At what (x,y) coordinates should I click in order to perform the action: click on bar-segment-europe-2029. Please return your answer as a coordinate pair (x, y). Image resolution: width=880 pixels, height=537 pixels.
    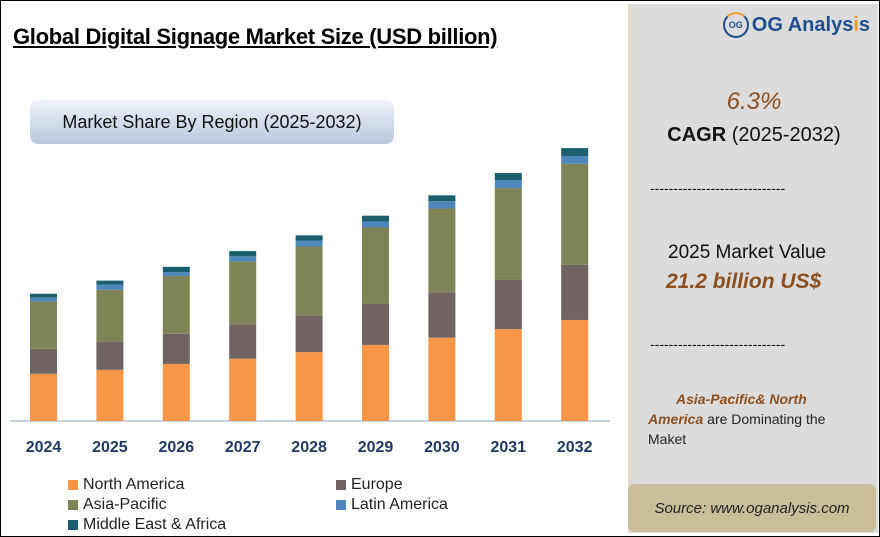
    Looking at the image, I should click on (375, 324).